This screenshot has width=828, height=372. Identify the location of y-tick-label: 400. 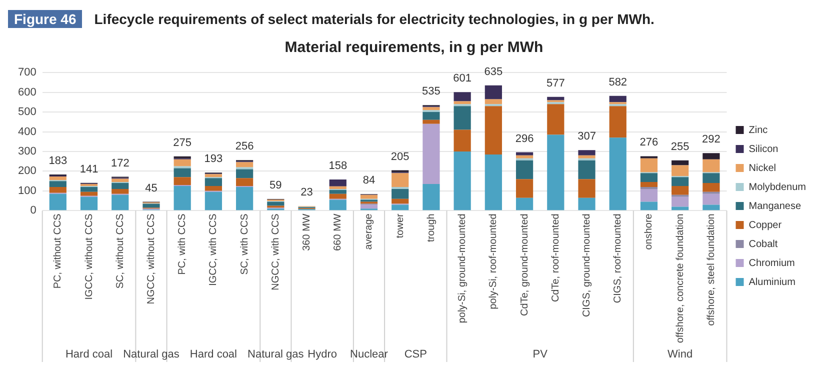
(27, 132).